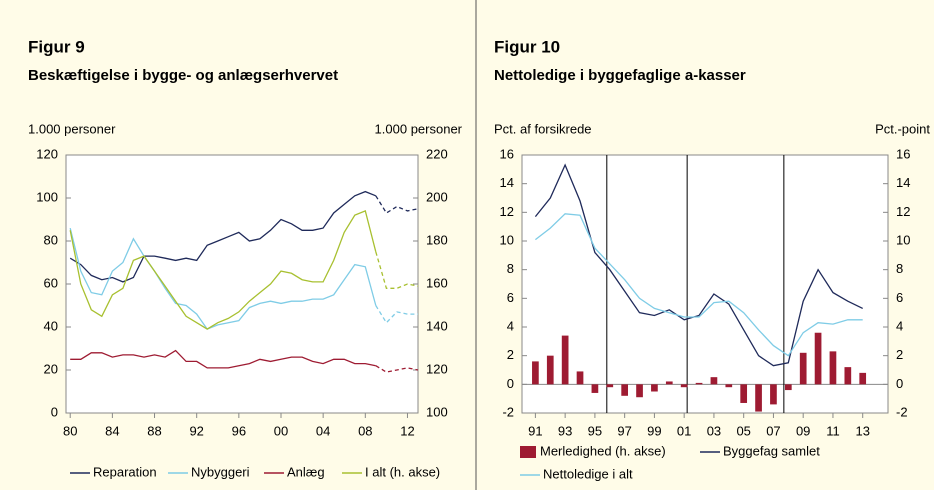 The height and width of the screenshot is (490, 934). Describe the element at coordinates (862, 430) in the screenshot. I see `x-tick-label: 13` at that location.